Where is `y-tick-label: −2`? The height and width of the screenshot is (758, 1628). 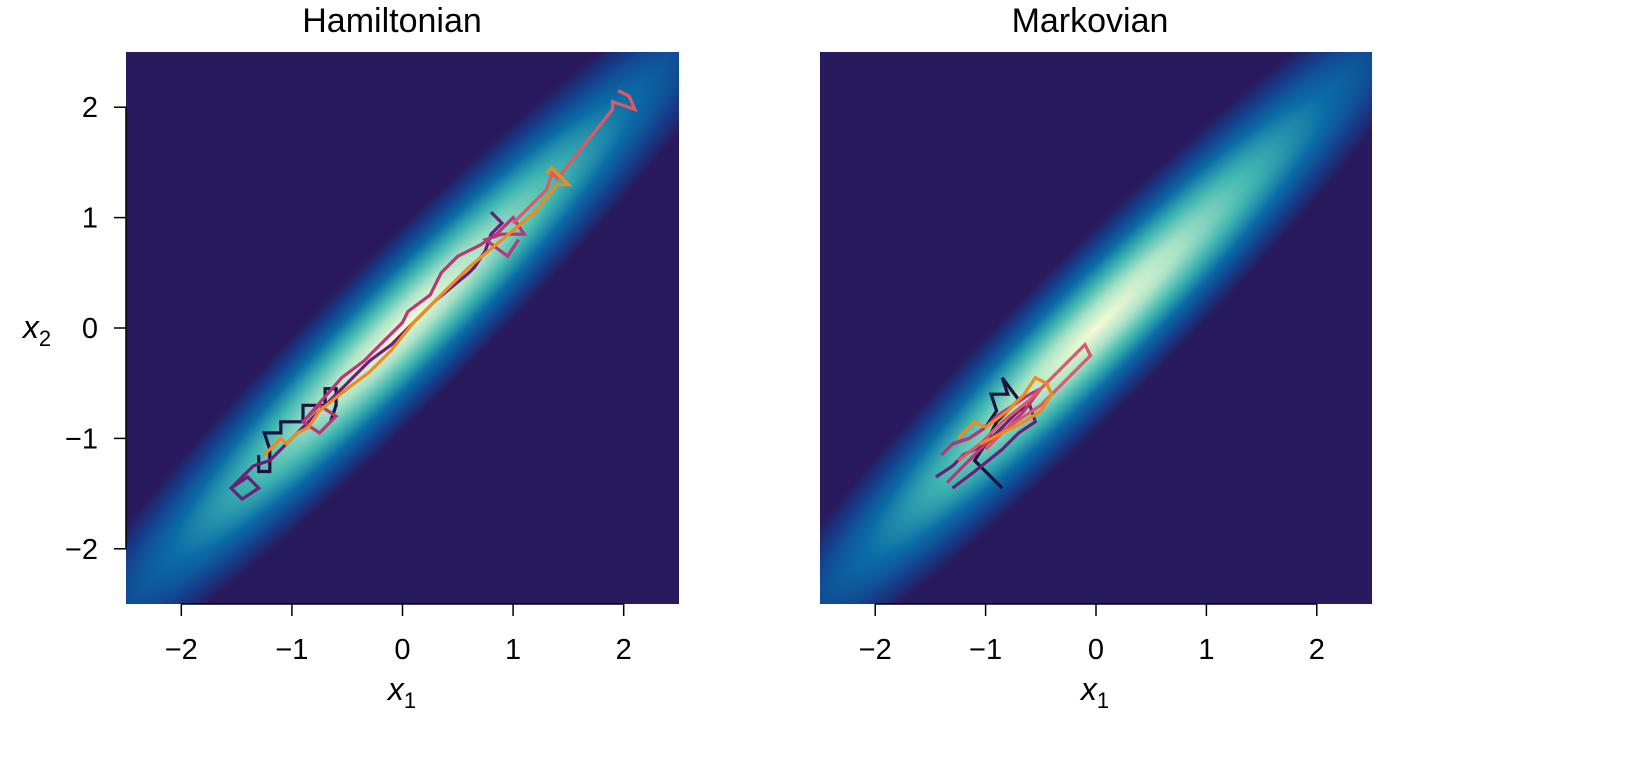
y-tick-label: −2 is located at coordinates (81, 550).